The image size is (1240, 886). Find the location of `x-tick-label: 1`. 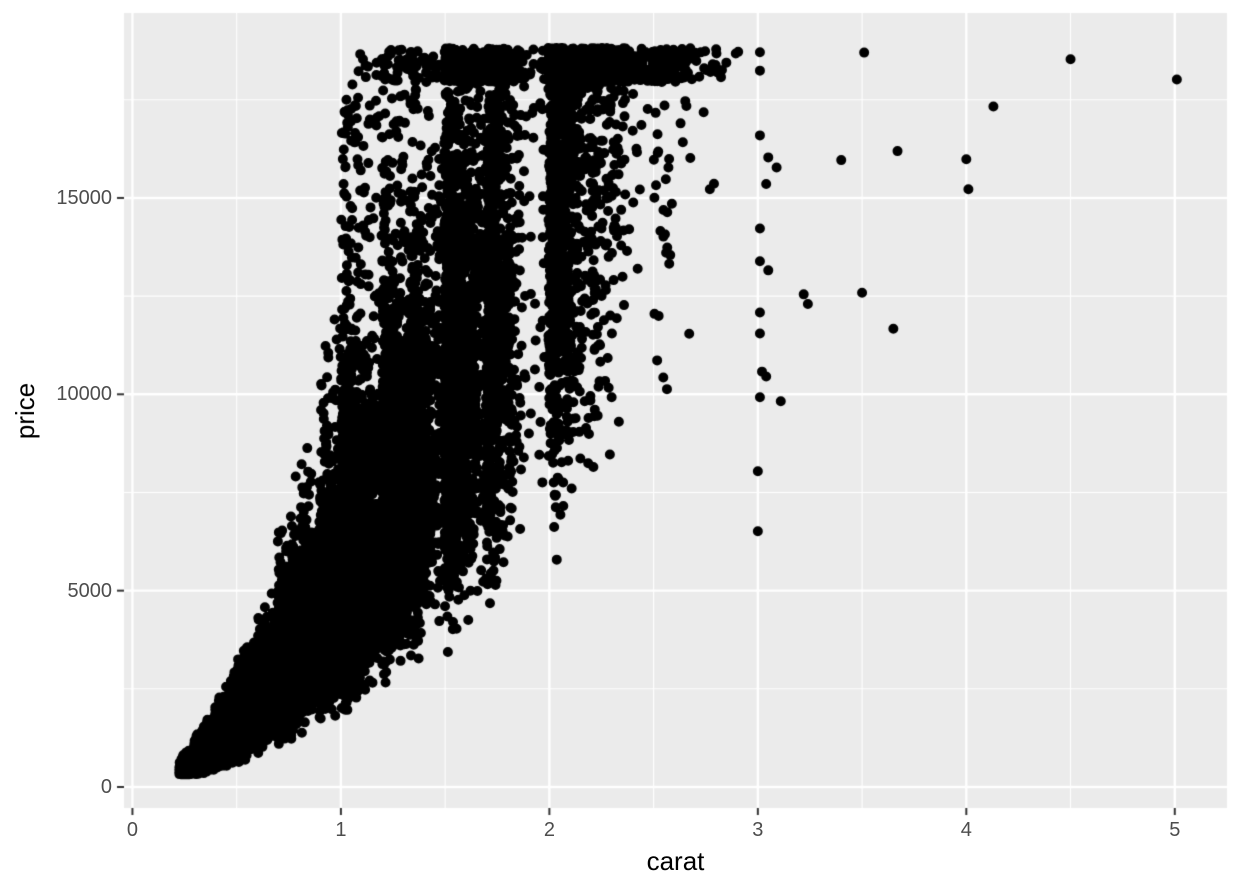

x-tick-label: 1 is located at coordinates (341, 830).